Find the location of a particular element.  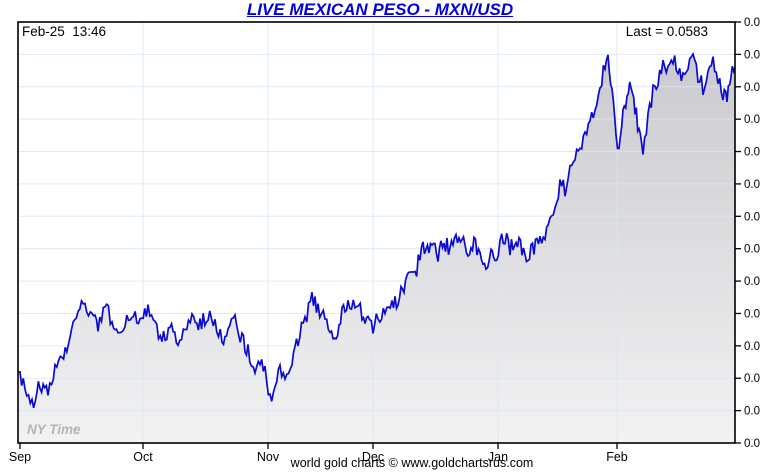

x-axis-month-label: Sep is located at coordinates (20, 457).